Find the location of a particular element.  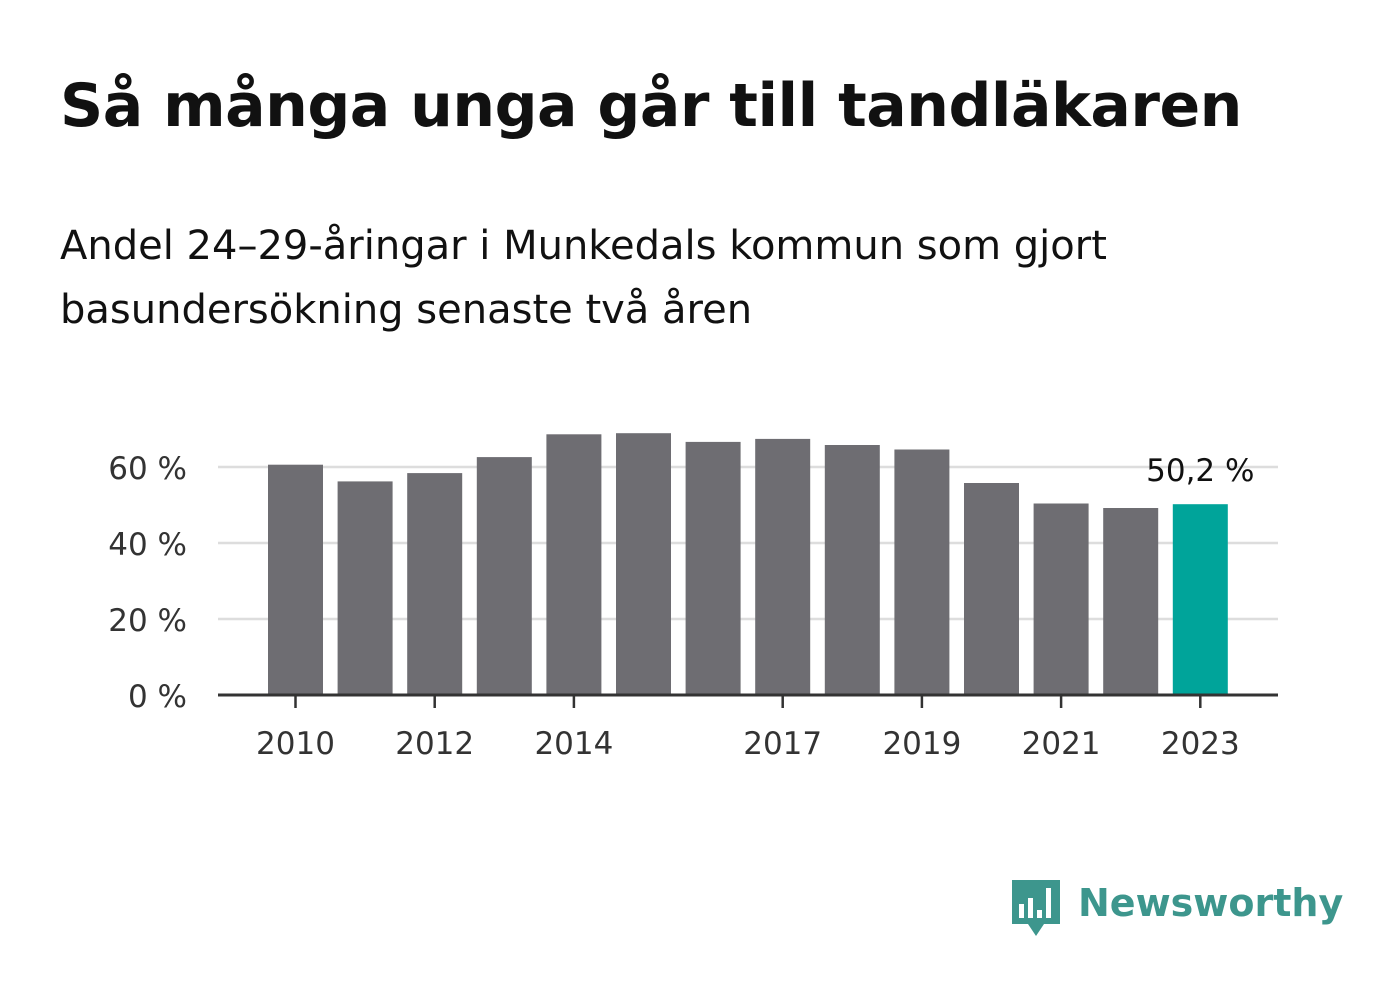

chart-title: Så många unga går till tandläkaren is located at coordinates (651, 106).